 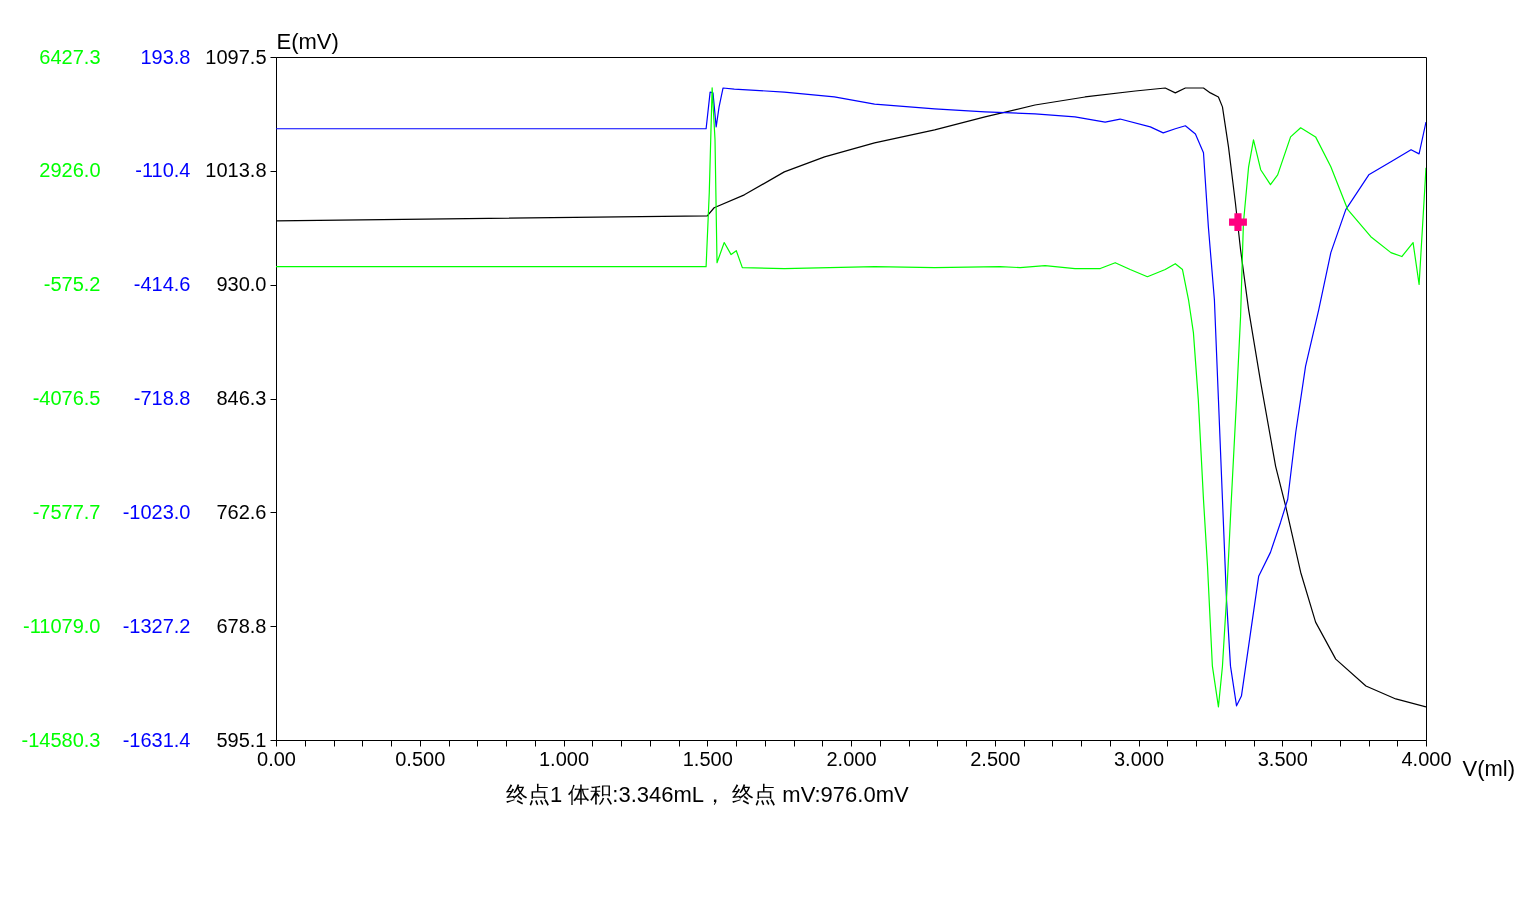 What do you see at coordinates (236, 56) in the screenshot?
I see `y-tick-label: 1097.5` at bounding box center [236, 56].